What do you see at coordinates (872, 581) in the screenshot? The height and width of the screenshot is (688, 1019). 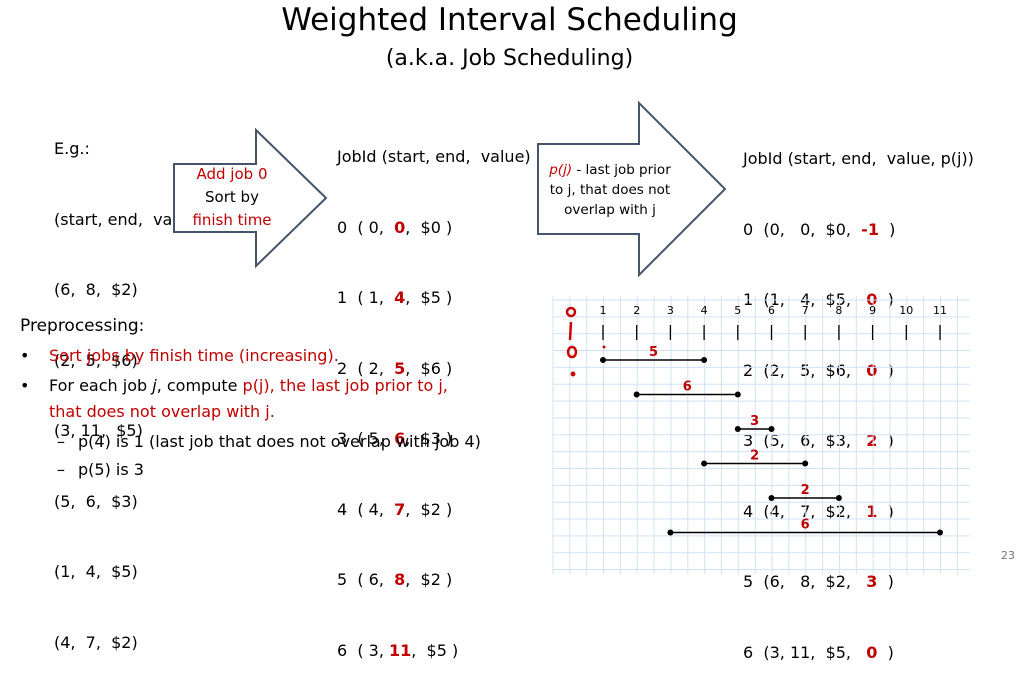 I see `p-value: 3` at bounding box center [872, 581].